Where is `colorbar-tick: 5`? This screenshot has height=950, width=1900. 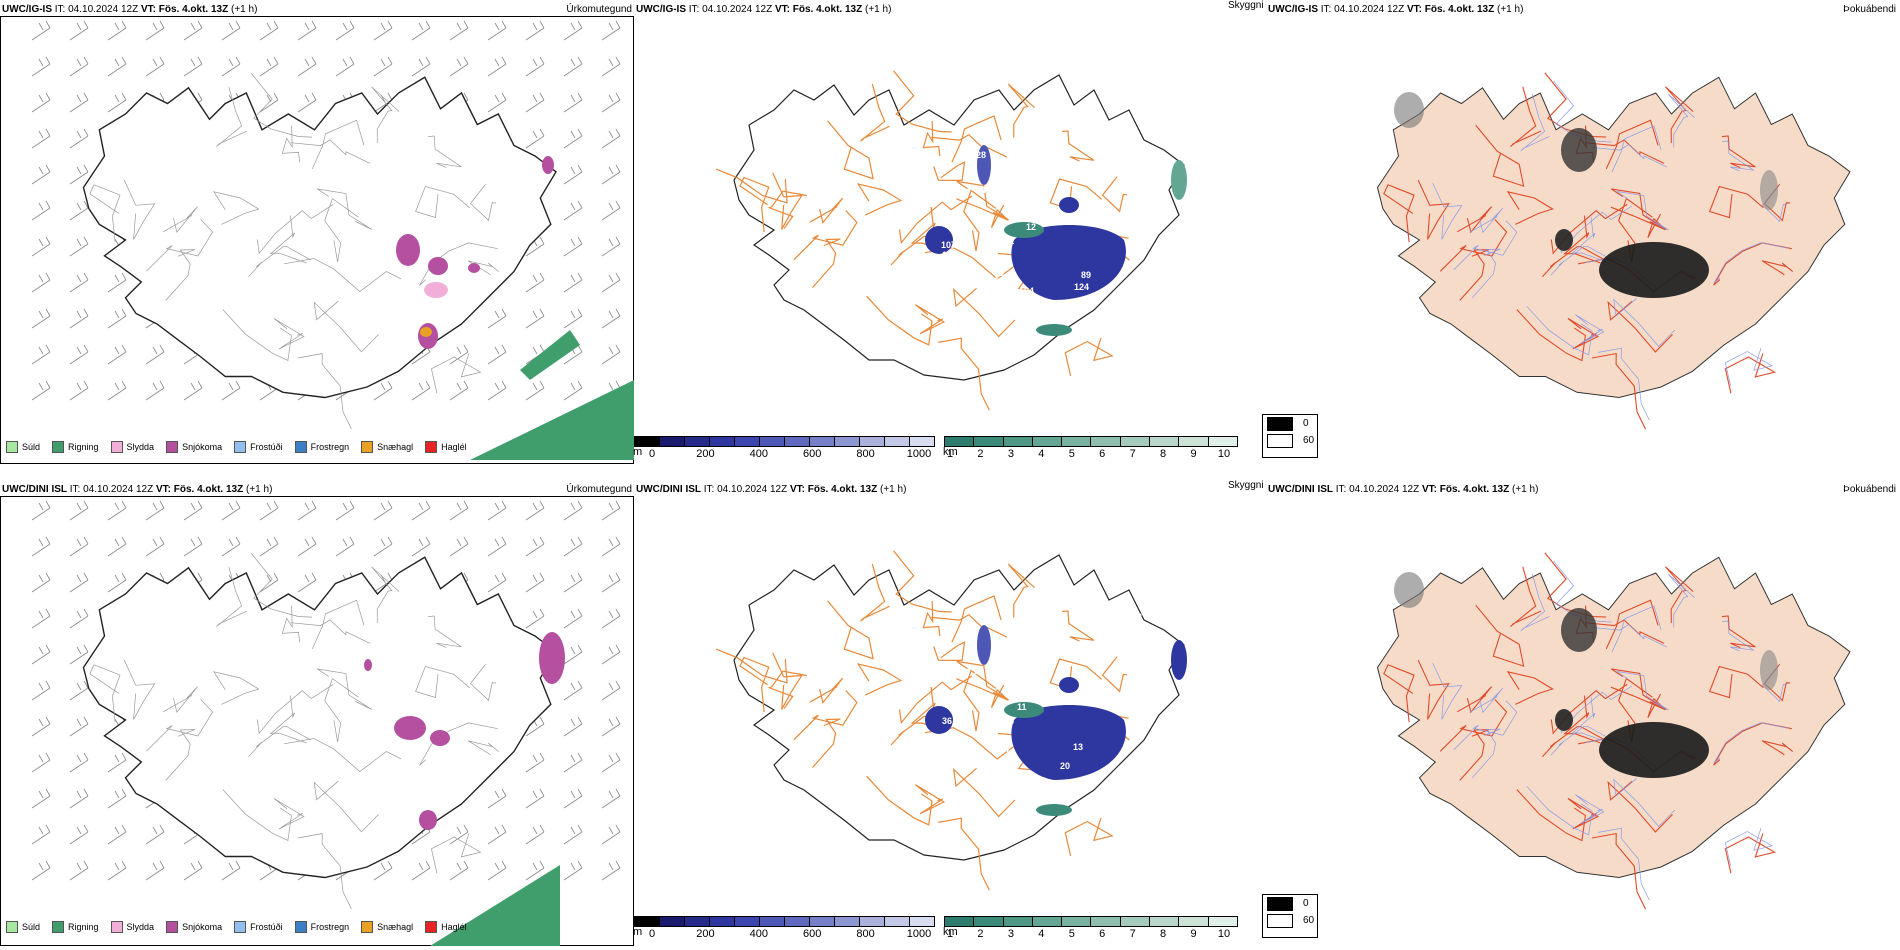 colorbar-tick: 5 is located at coordinates (1071, 454).